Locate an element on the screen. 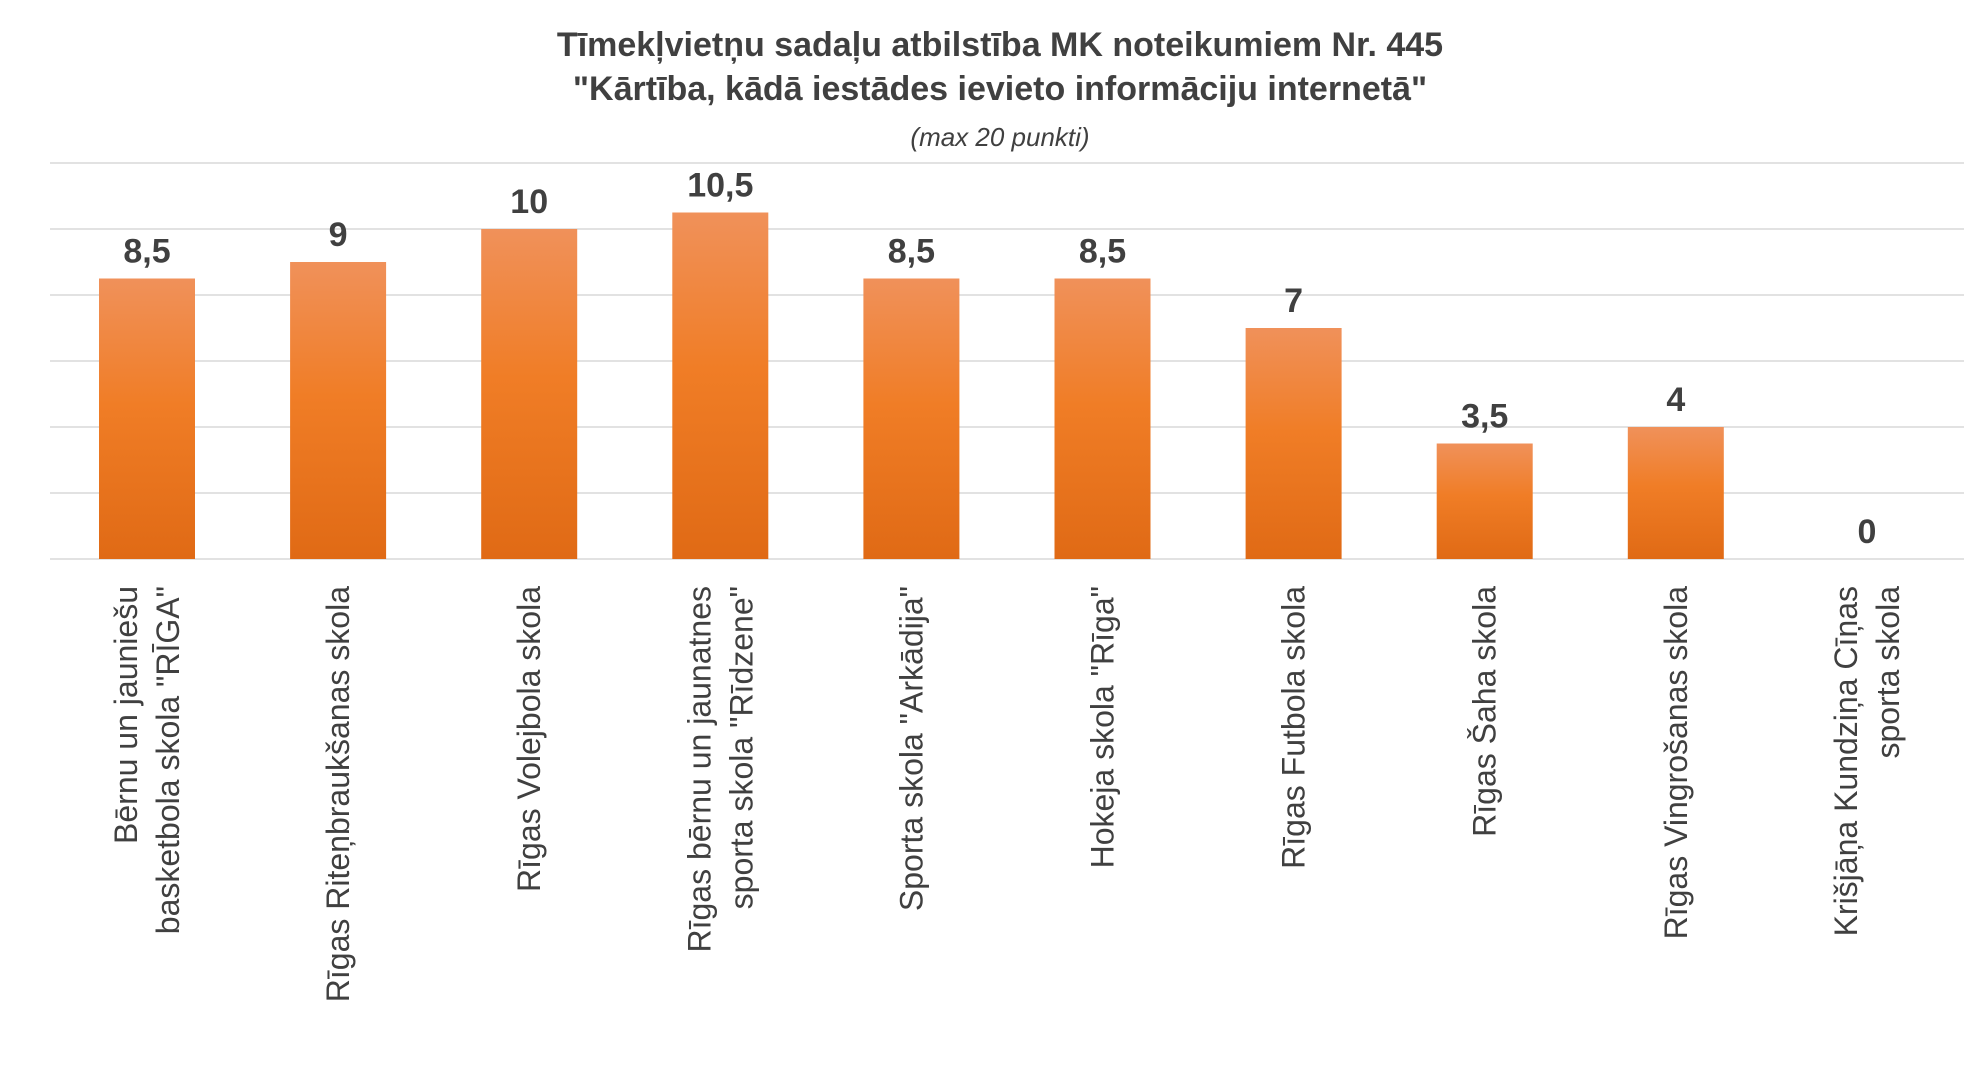 The height and width of the screenshot is (1065, 1980). category-label-line: Hokeja skola "Rīga" is located at coordinates (1103, 727).